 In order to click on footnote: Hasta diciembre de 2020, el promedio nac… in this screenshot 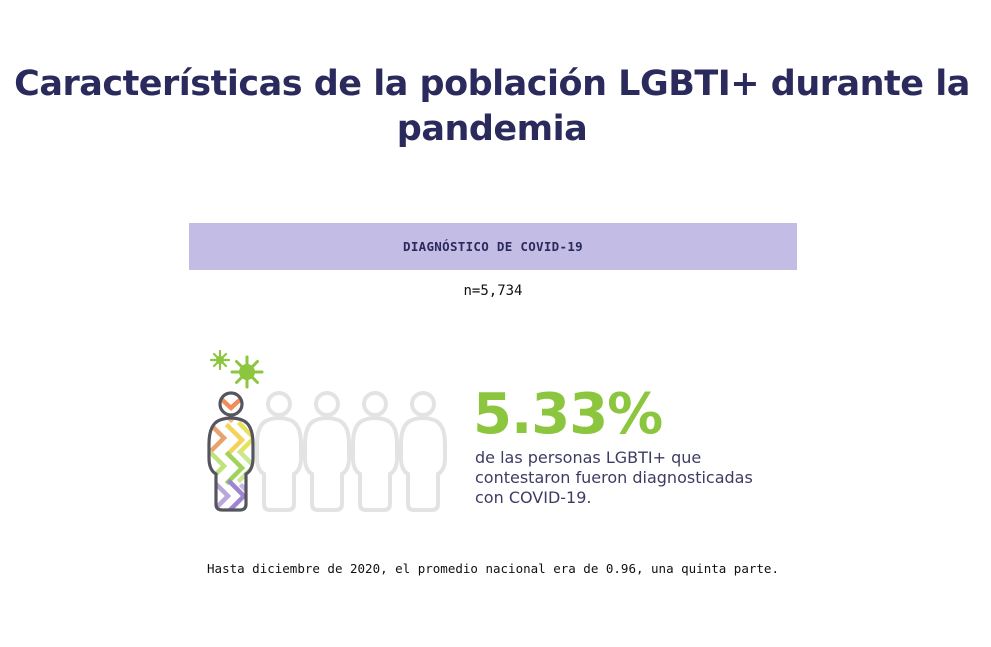, I will do `click(493, 568)`.